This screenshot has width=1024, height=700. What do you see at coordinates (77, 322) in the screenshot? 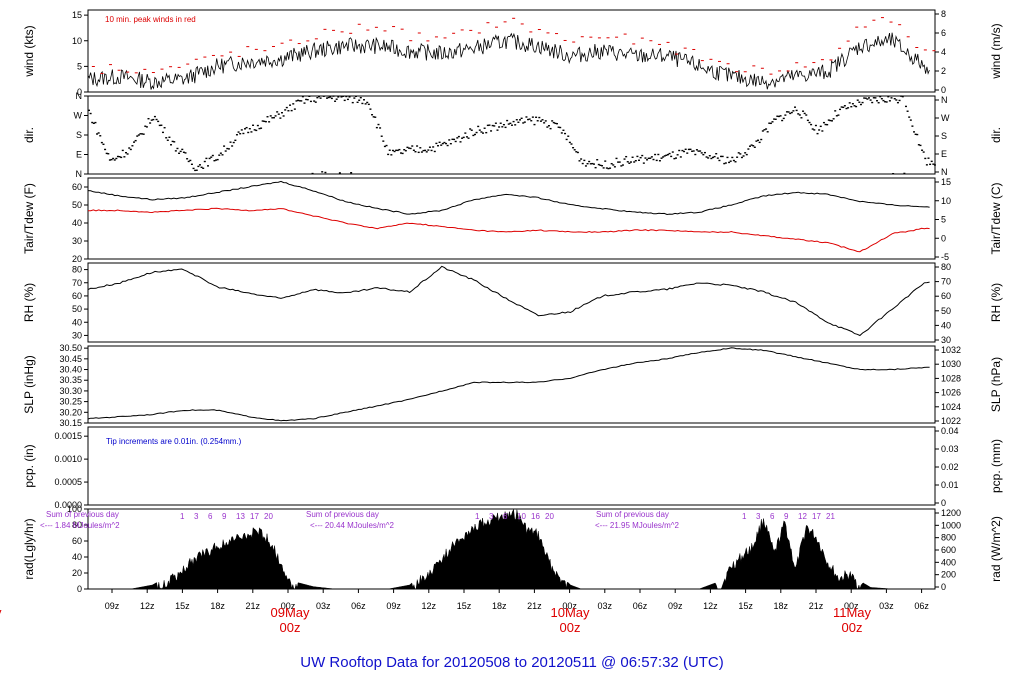
I see `left-tick-label: 40` at bounding box center [77, 322].